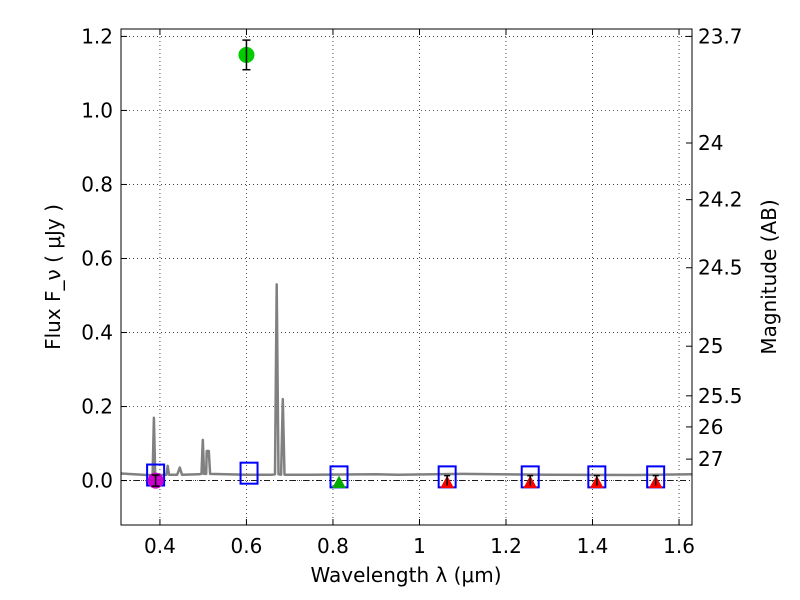  I want to click on right-tick-label: 27, so click(710, 459).